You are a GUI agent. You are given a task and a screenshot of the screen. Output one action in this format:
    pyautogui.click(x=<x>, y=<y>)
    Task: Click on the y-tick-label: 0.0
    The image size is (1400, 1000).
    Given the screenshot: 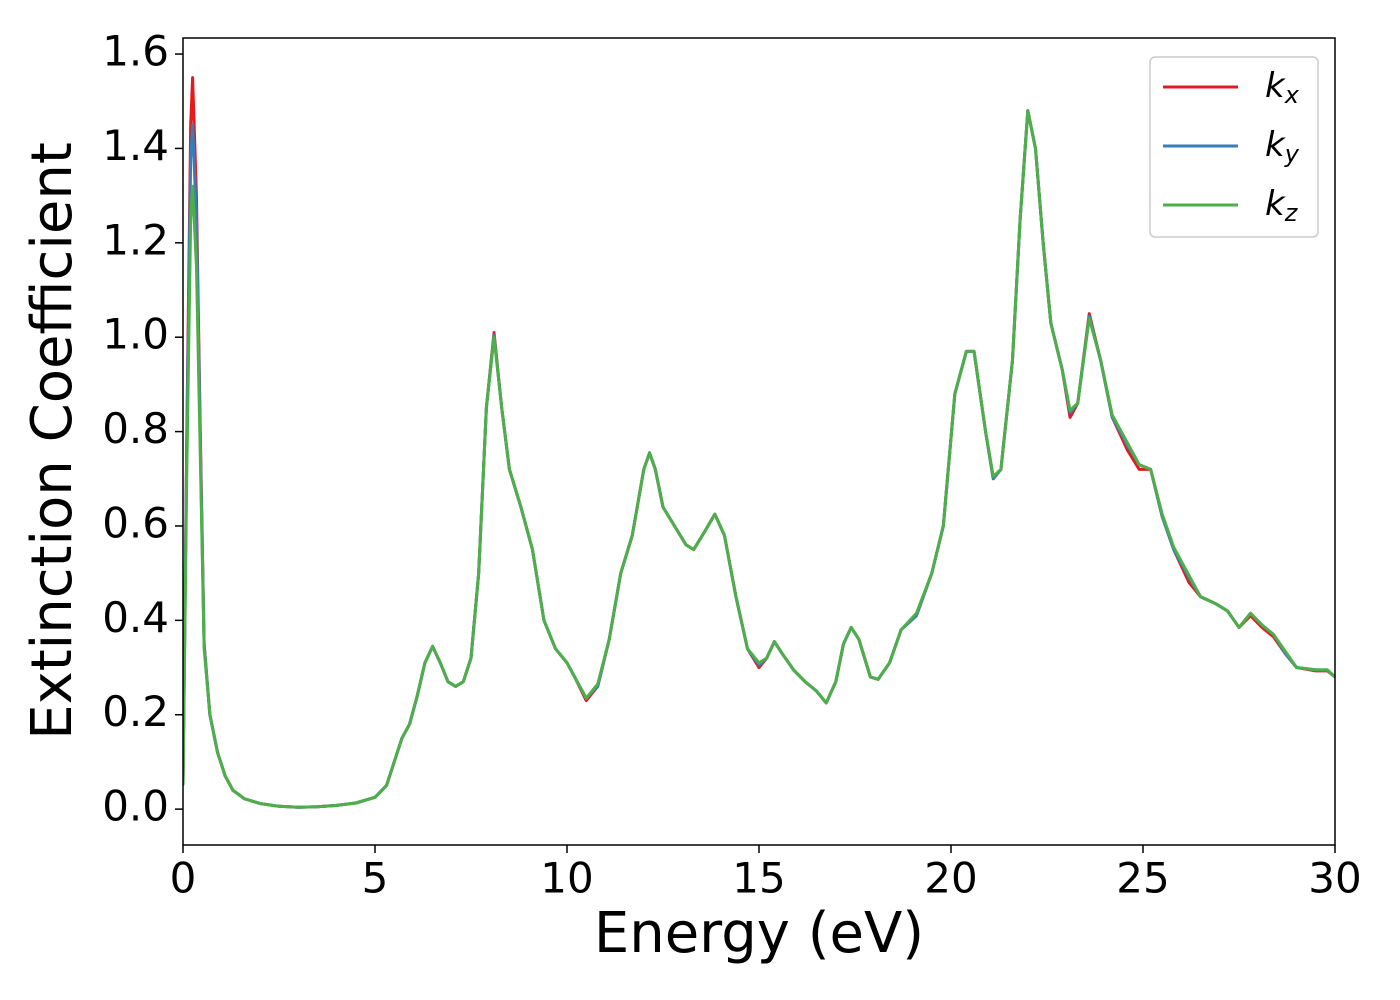 What is the action you would take?
    pyautogui.click(x=135, y=806)
    